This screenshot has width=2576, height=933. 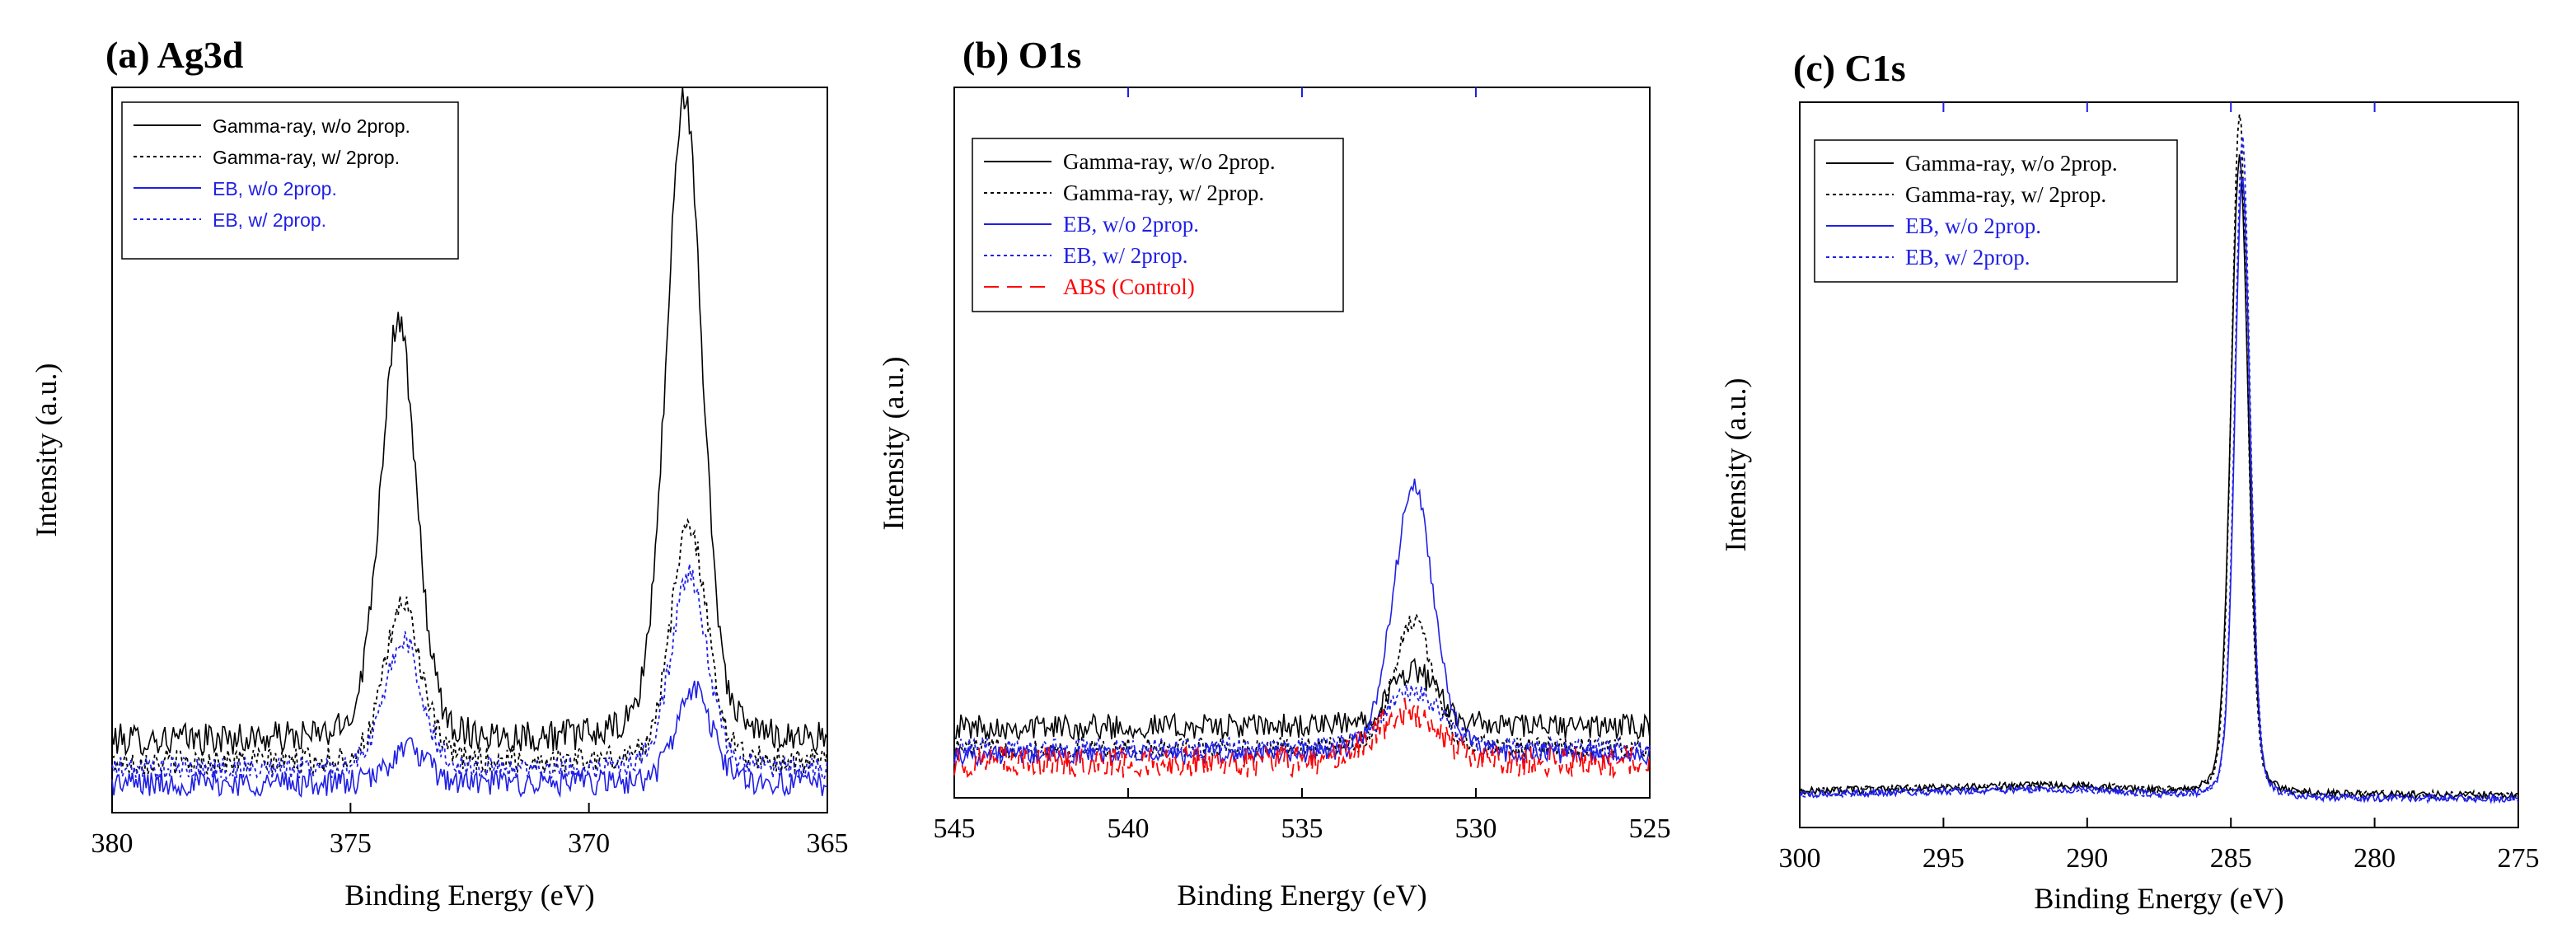 What do you see at coordinates (893, 444) in the screenshot?
I see `panel-b-ylabel: Intensity (a.u.)` at bounding box center [893, 444].